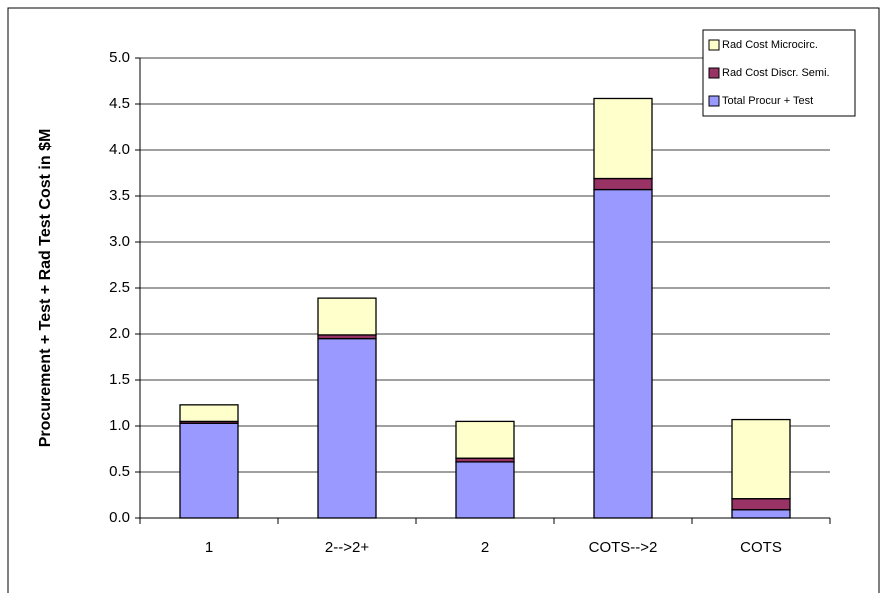 Image resolution: width=886 pixels, height=593 pixels. What do you see at coordinates (119, 425) in the screenshot?
I see `y-tick-label: 1.0` at bounding box center [119, 425].